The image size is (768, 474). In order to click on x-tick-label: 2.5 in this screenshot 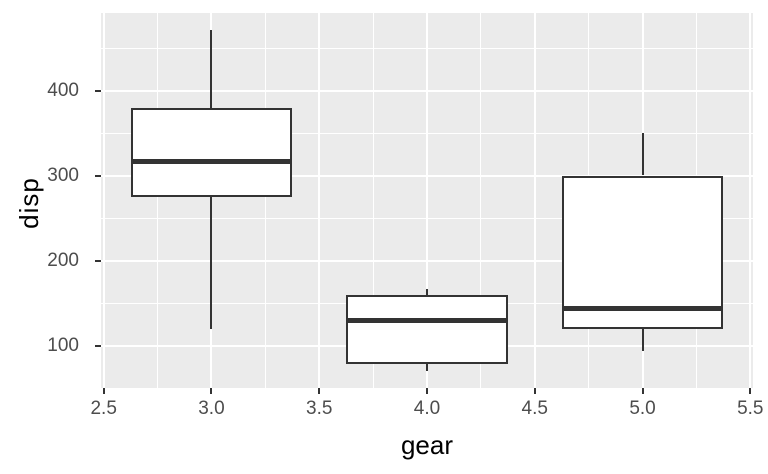, I will do `click(103, 408)`.